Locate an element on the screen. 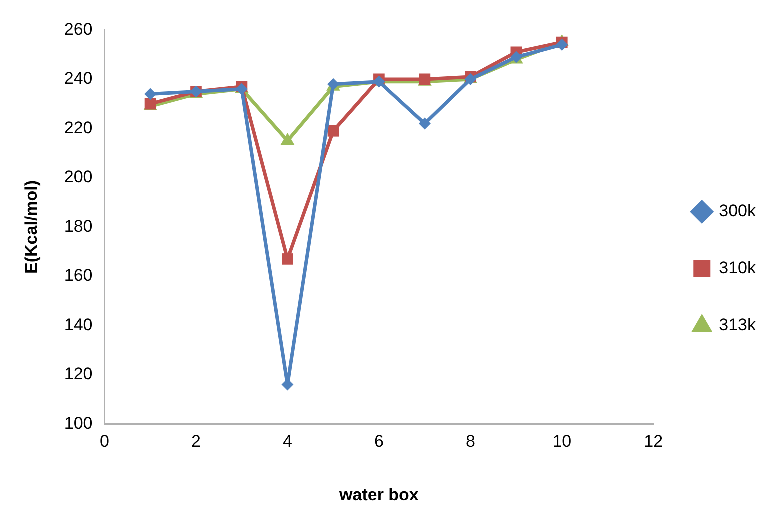 Image resolution: width=784 pixels, height=523 pixels. x-tick-label: 8 is located at coordinates (471, 442).